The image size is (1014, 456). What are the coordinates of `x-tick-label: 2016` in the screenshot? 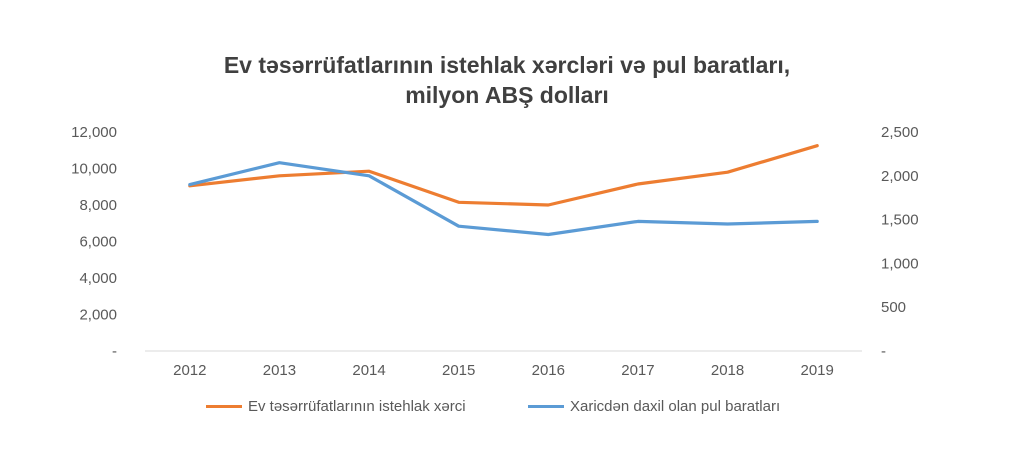 It's located at (548, 370).